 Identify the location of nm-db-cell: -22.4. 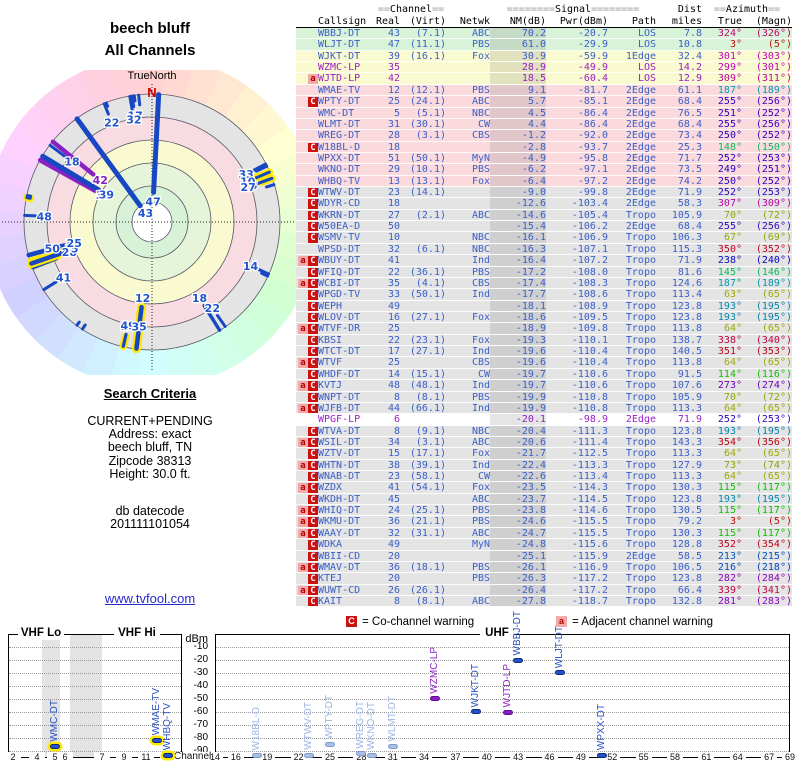
(518, 465).